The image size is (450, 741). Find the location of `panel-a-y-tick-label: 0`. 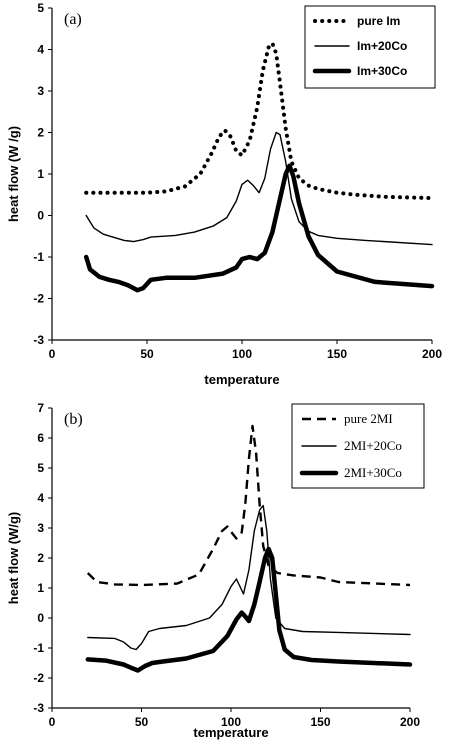

panel-a-y-tick-label: 0 is located at coordinates (40, 216).